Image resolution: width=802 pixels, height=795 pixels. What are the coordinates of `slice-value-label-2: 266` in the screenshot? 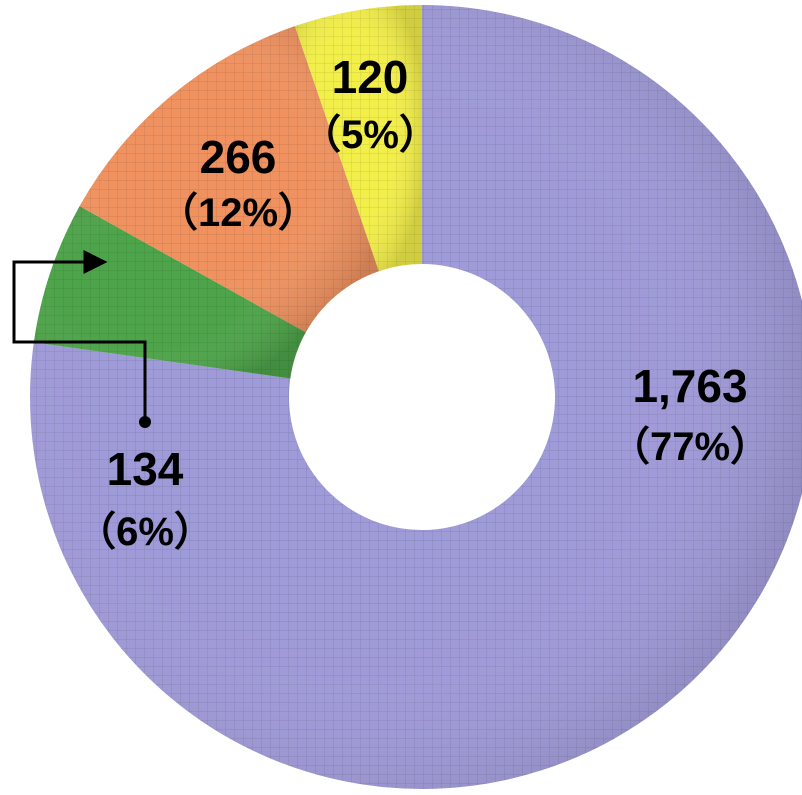 It's located at (238, 157).